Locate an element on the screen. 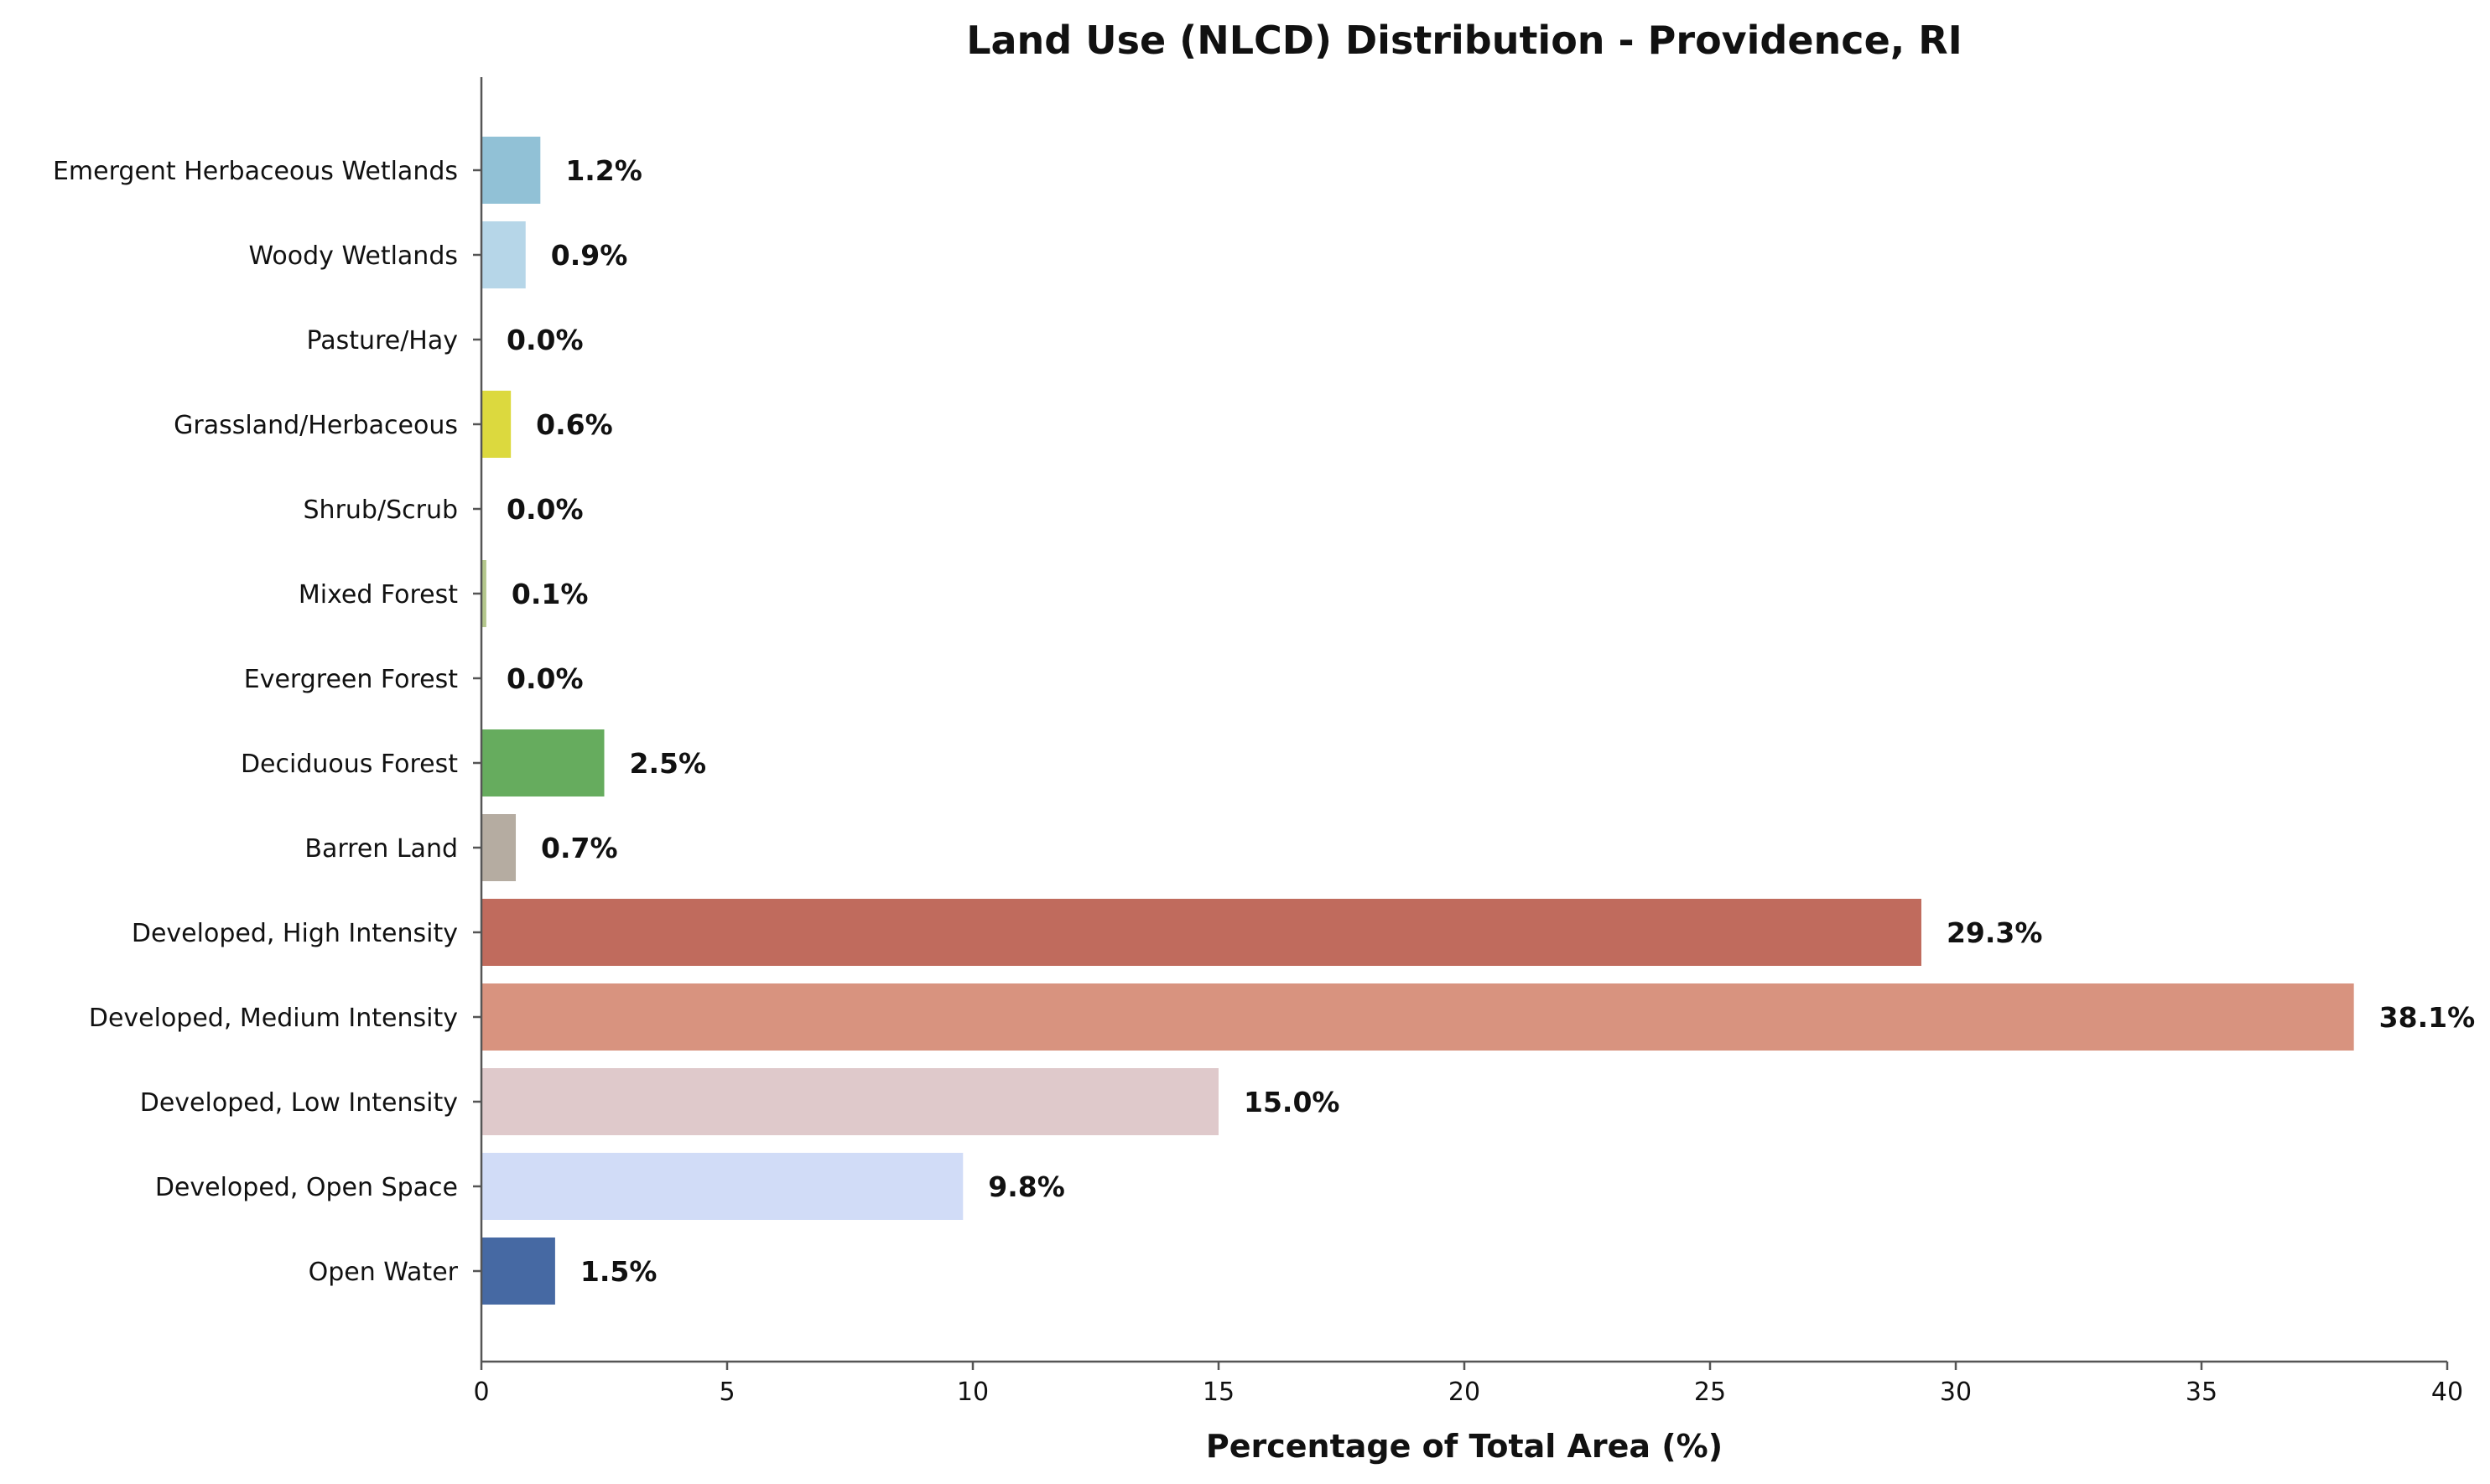 Image resolution: width=2490 pixels, height=1484 pixels. x-tick-label: 40 is located at coordinates (2447, 1392).